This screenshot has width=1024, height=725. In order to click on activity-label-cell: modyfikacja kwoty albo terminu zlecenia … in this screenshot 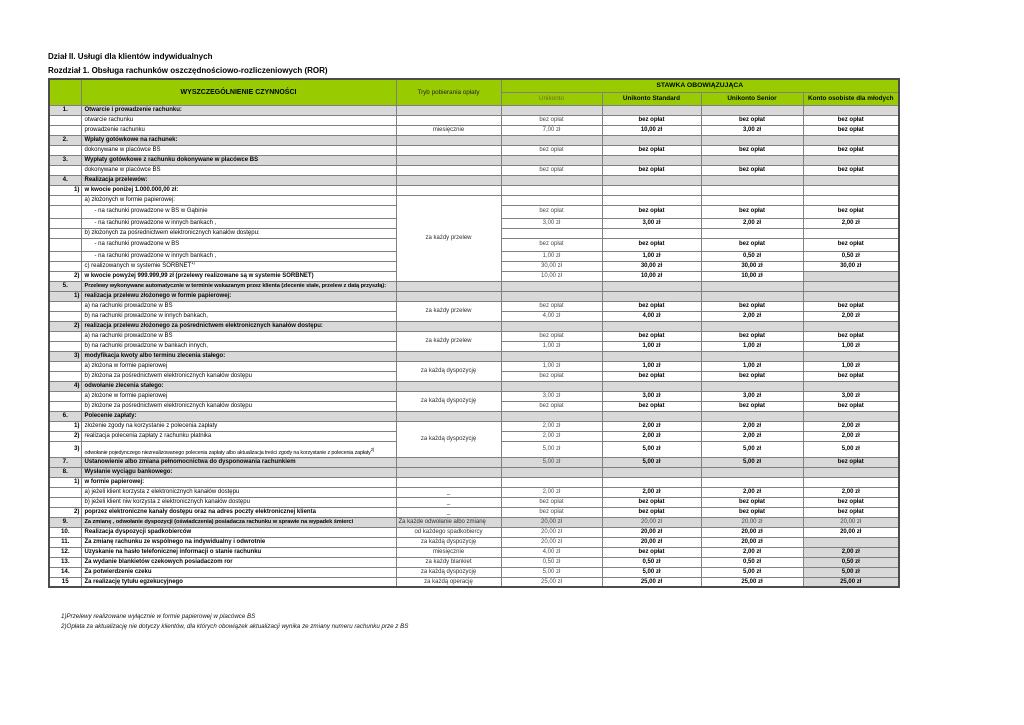, I will do `click(238, 356)`.